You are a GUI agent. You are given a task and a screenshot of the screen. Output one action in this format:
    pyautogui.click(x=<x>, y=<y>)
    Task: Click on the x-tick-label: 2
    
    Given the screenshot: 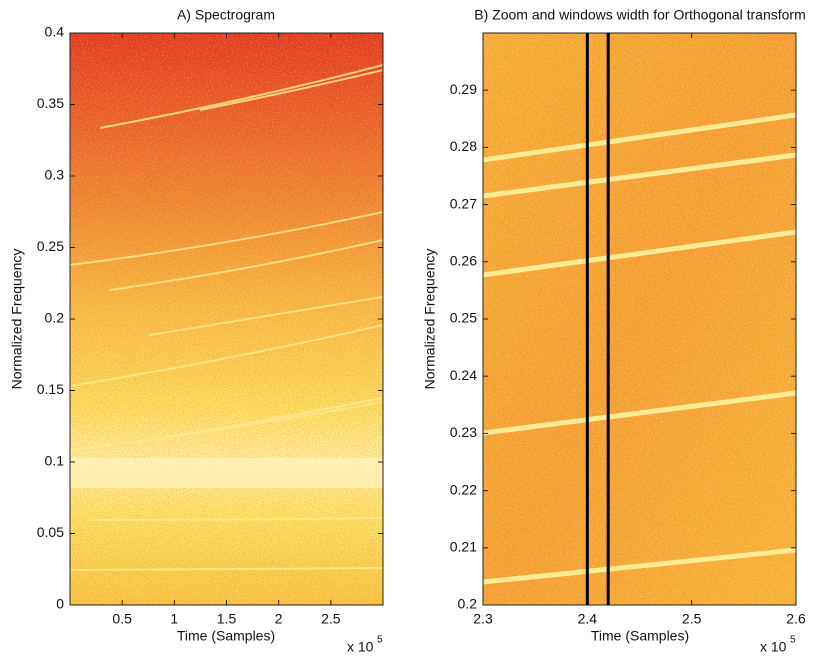 What is the action you would take?
    pyautogui.click(x=279, y=619)
    